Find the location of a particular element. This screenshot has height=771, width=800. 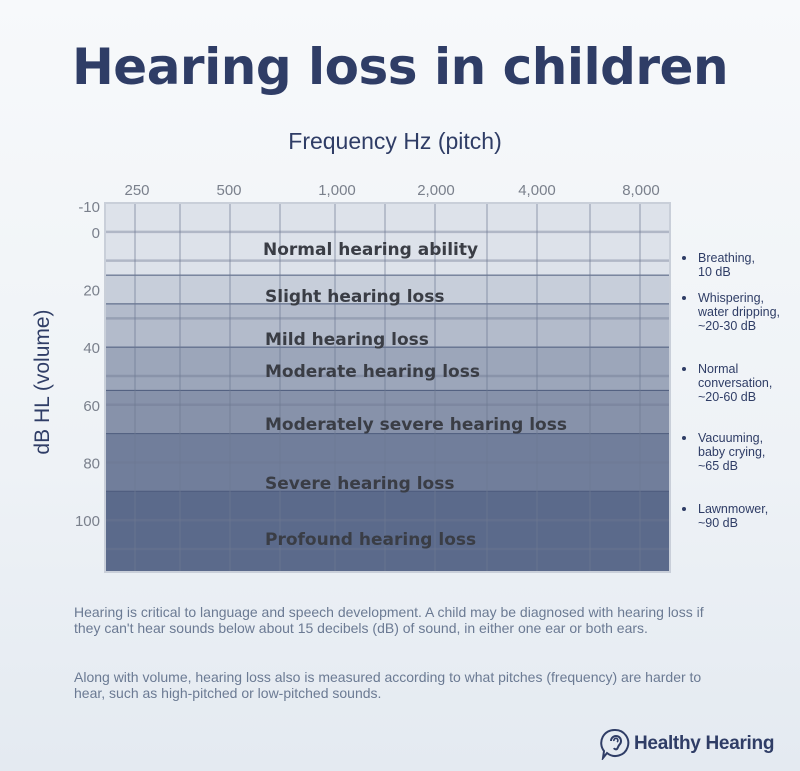

x-tick-label: 8,000 is located at coordinates (641, 190).